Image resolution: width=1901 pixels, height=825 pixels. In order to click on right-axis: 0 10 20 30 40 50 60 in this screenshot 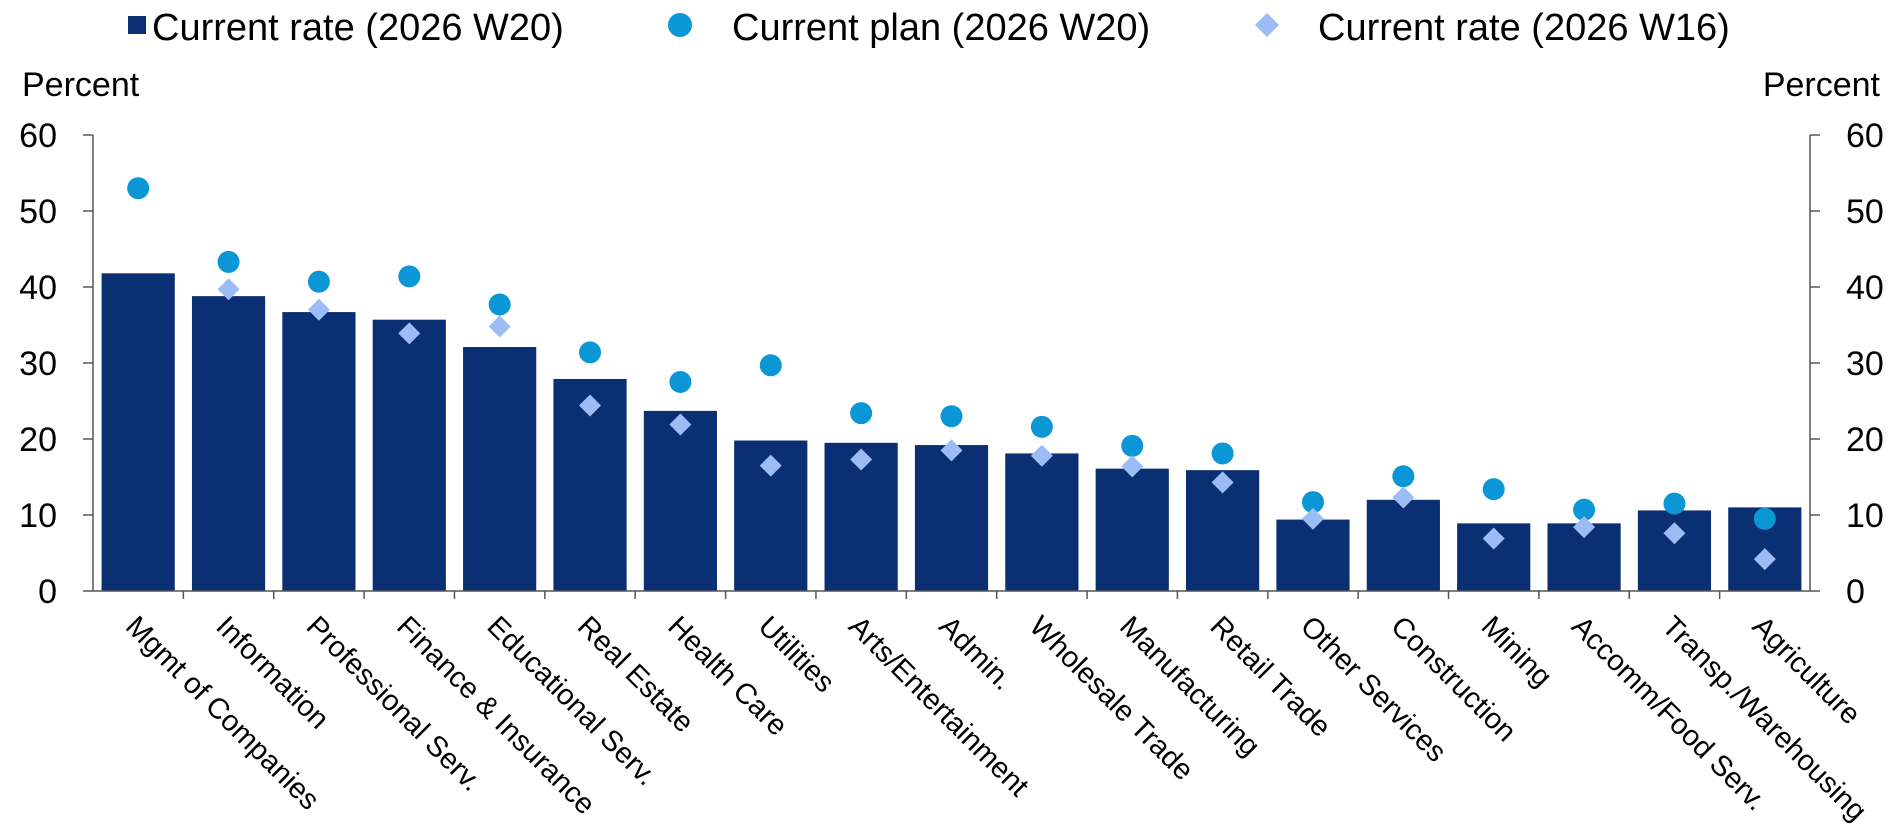, I will do `click(1847, 364)`.